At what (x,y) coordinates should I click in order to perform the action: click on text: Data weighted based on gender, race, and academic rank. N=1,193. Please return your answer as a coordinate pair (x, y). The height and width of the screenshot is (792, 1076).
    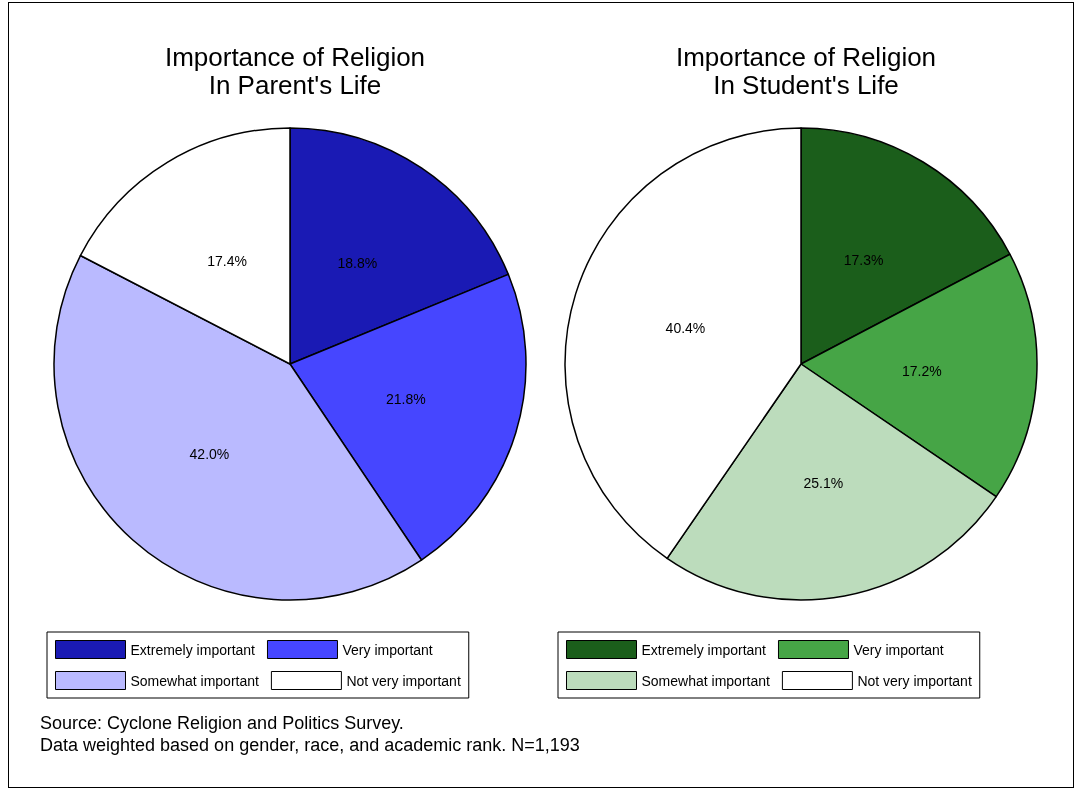
    Looking at the image, I should click on (310, 745).